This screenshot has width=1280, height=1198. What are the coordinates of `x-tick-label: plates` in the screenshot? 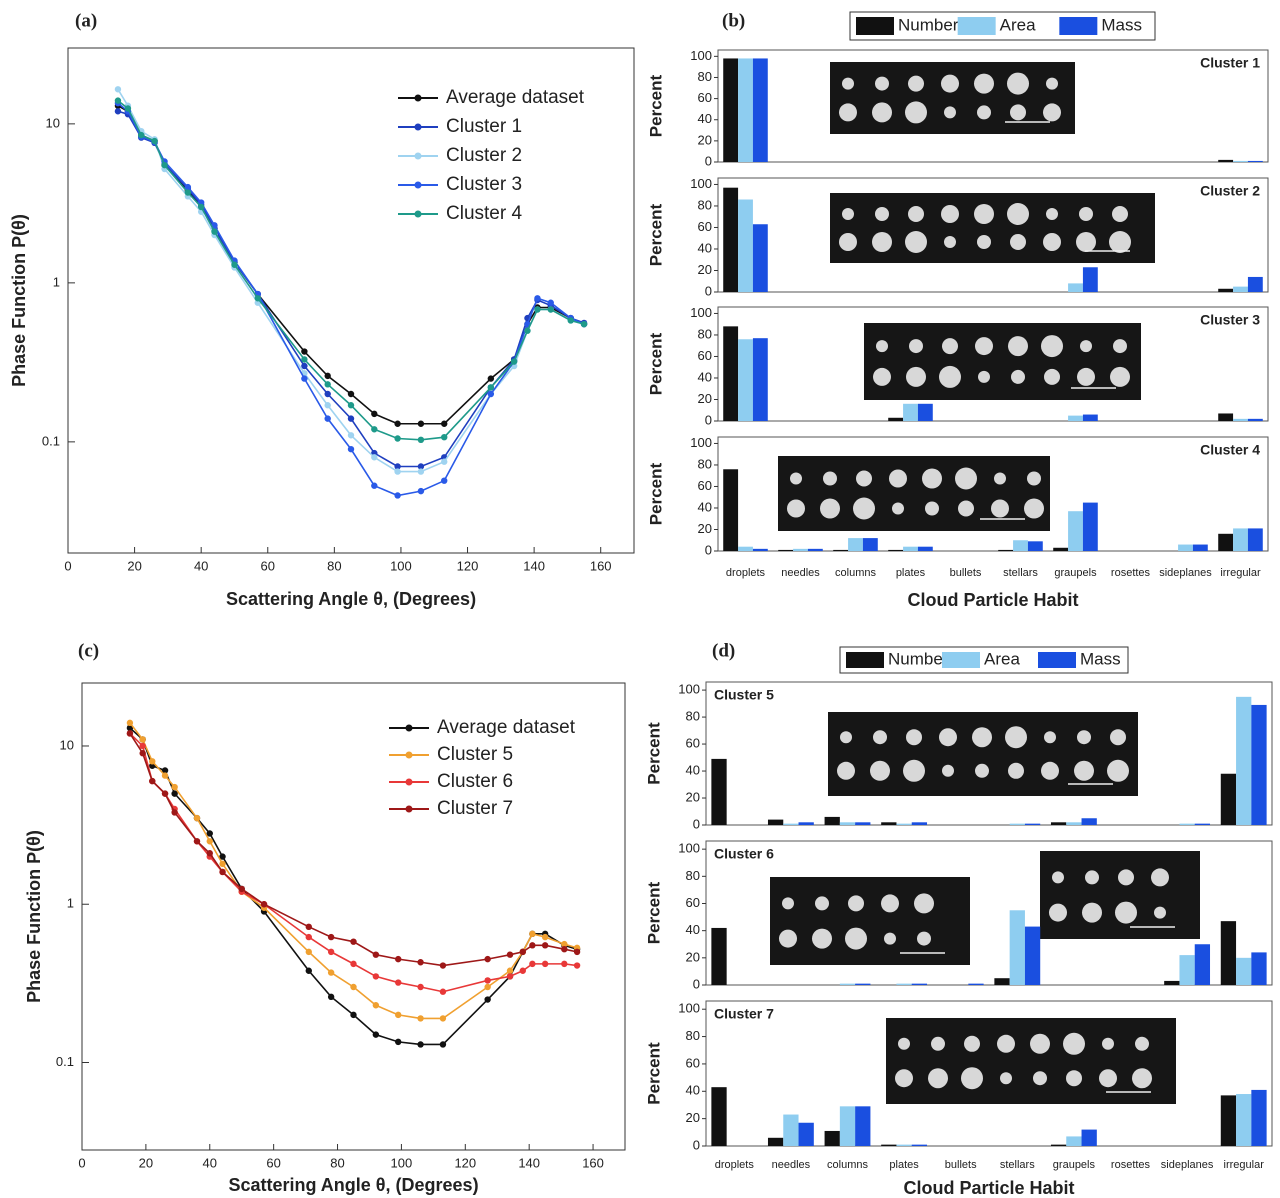 It's located at (911, 573).